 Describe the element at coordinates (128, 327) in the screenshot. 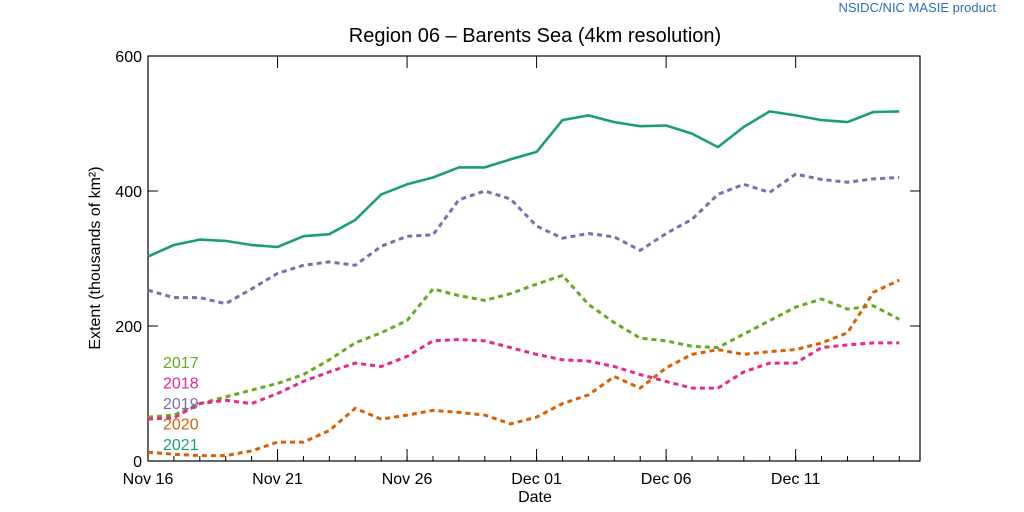

I see `y-tick-label: 200` at that location.